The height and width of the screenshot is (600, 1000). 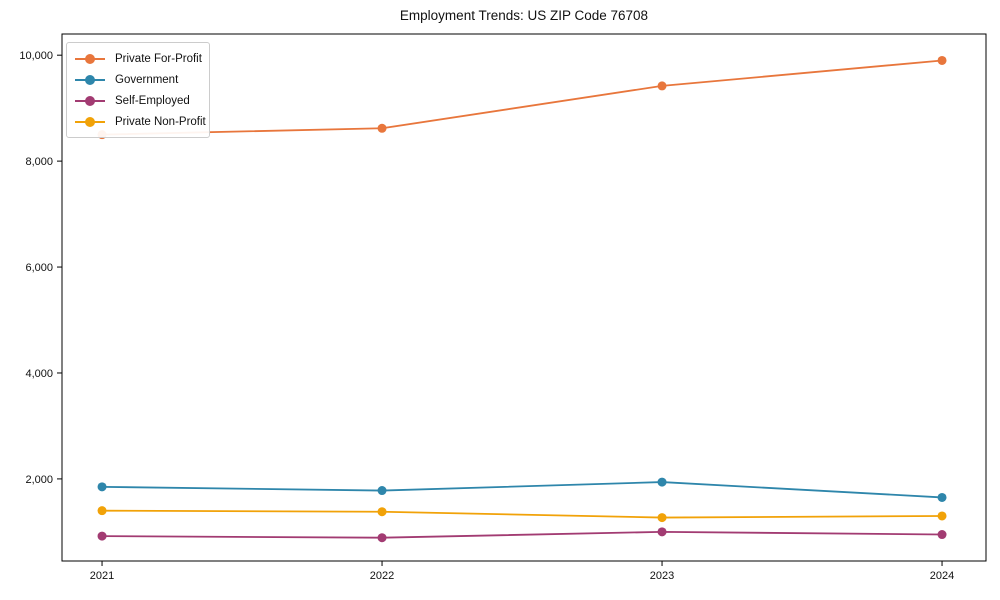 I want to click on data-point-government-2021, so click(x=102, y=487).